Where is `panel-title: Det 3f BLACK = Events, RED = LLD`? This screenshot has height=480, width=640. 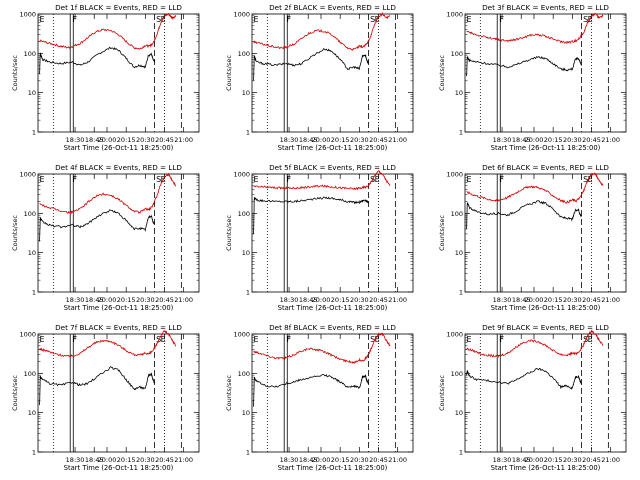
panel-title: Det 3f BLACK = Events, RED = LLD is located at coordinates (545, 7).